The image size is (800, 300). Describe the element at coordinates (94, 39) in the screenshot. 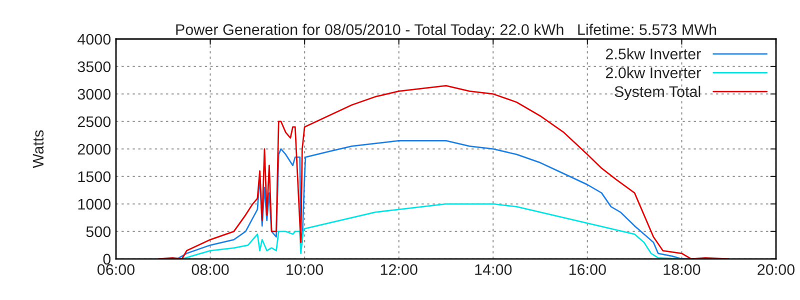

I see `y-tick-label: 4000` at that location.